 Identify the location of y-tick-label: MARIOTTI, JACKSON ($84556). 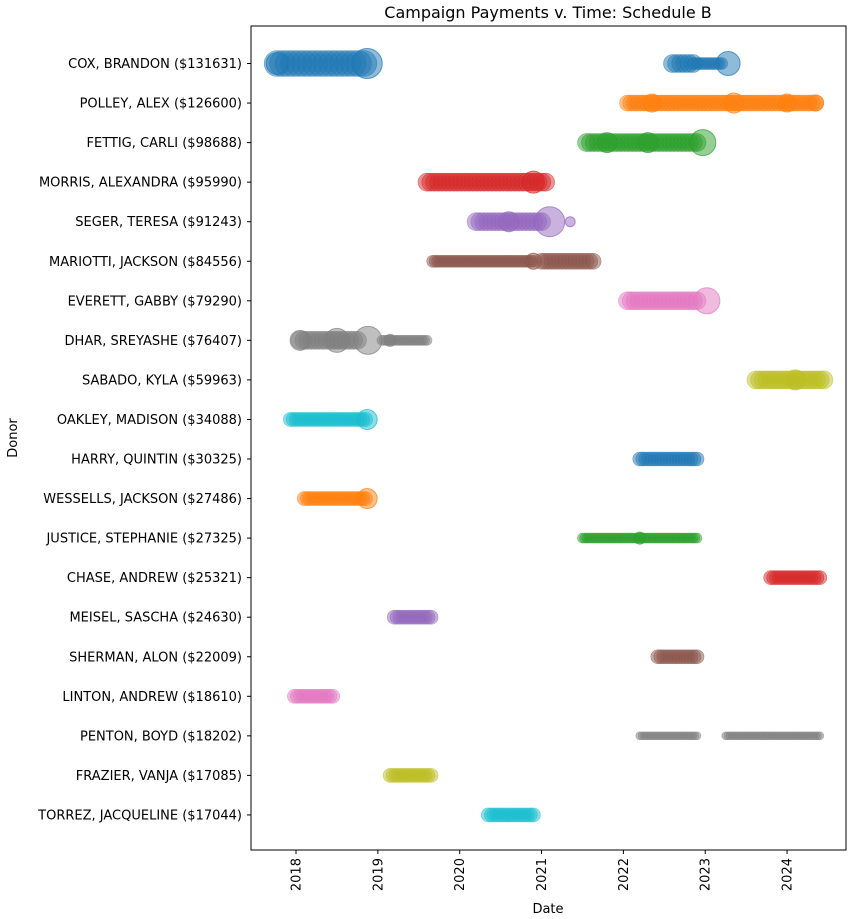
(145, 262).